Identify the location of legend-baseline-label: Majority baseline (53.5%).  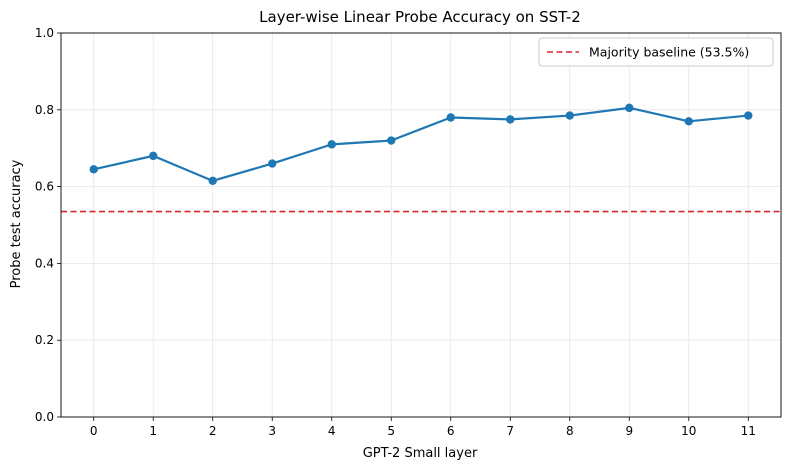
(669, 52).